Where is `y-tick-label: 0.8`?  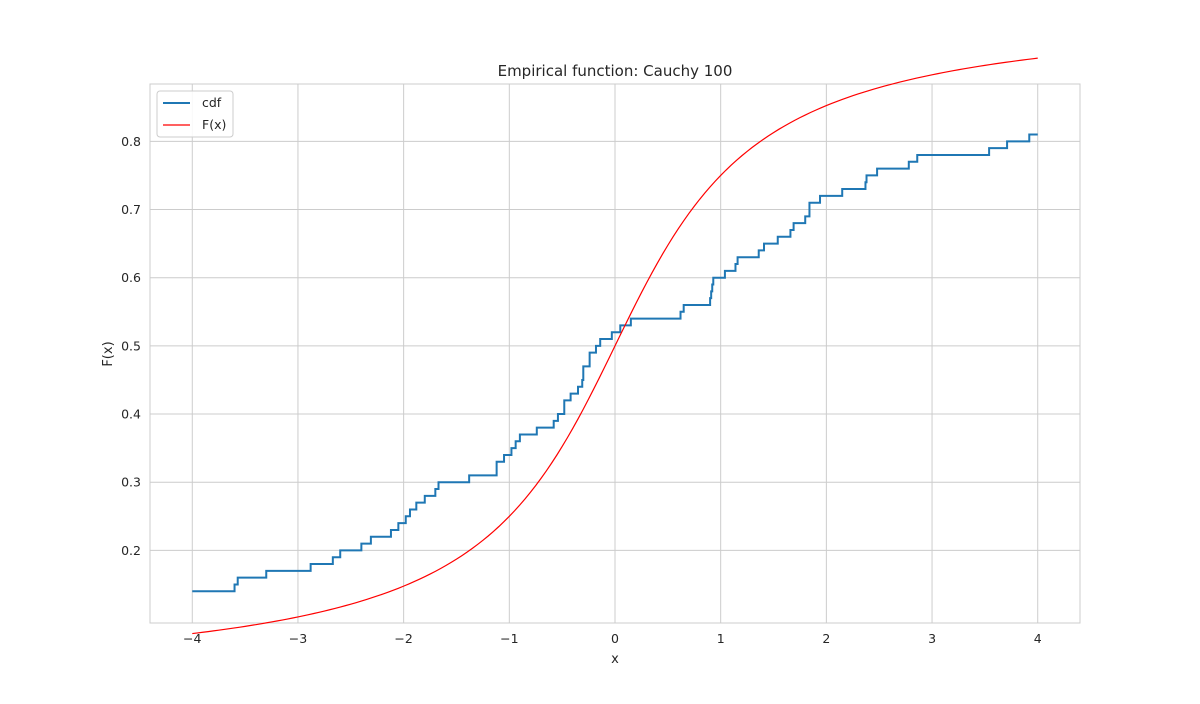 y-tick-label: 0.8 is located at coordinates (131, 141).